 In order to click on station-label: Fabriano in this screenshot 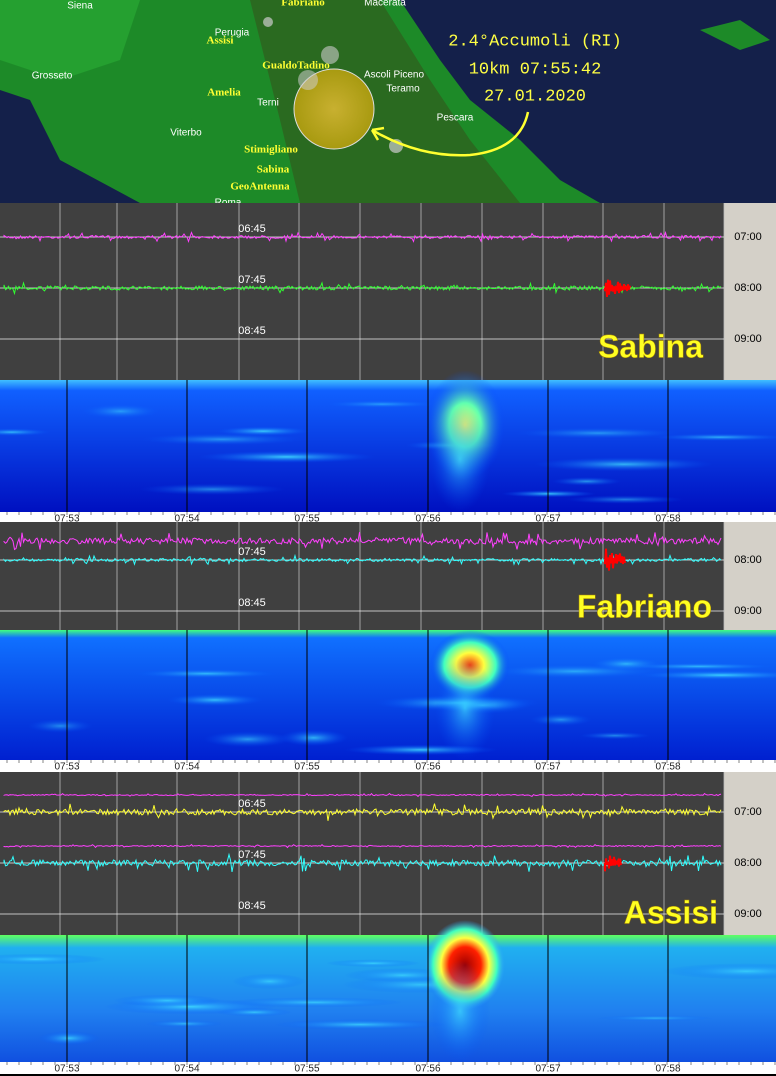, I will do `click(644, 606)`.